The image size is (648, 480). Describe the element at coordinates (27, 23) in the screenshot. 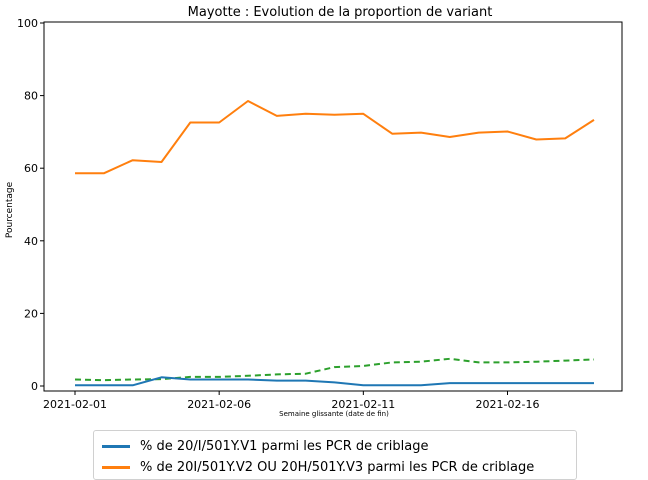

I see `y-tick-label: 100` at that location.